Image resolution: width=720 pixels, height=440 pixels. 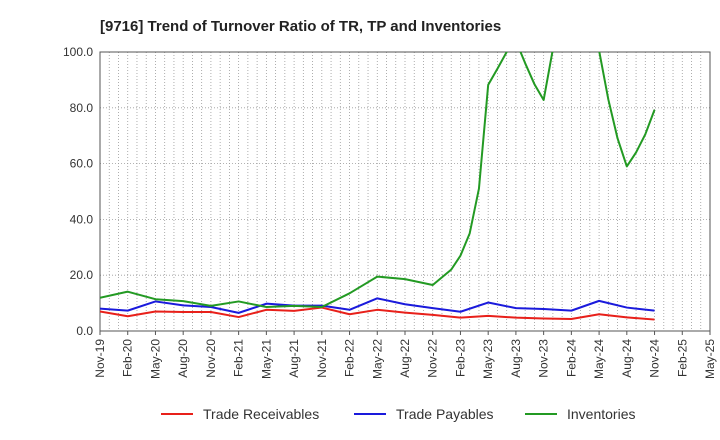 I want to click on x-tick-label: Aug-22, so click(x=405, y=358).